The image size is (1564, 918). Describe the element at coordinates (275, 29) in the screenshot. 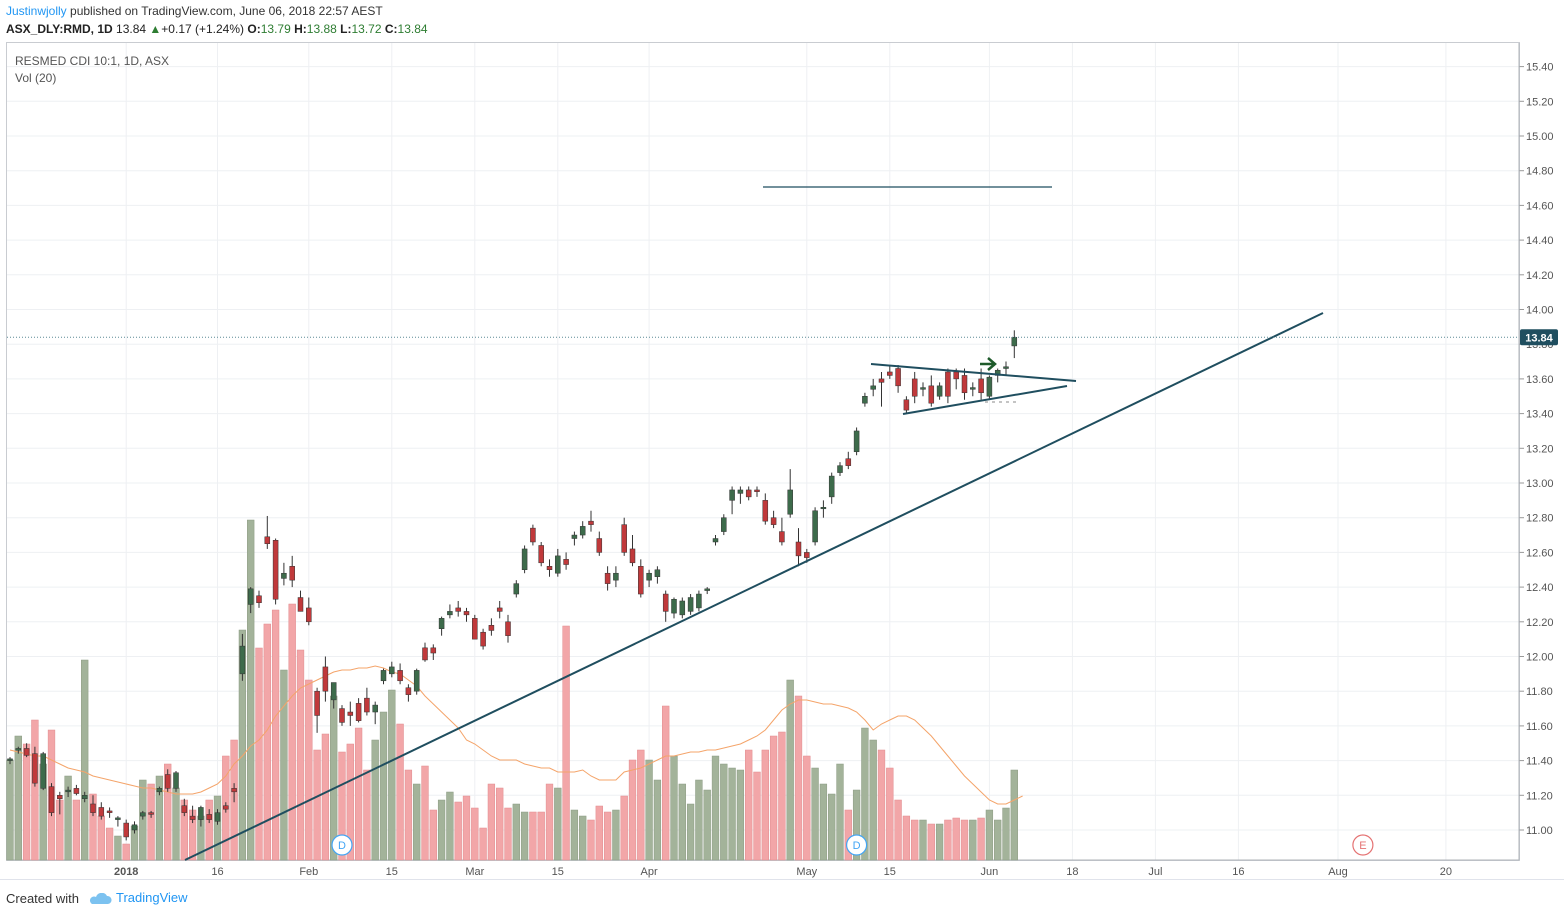

I see `open-value: 13.79` at that location.